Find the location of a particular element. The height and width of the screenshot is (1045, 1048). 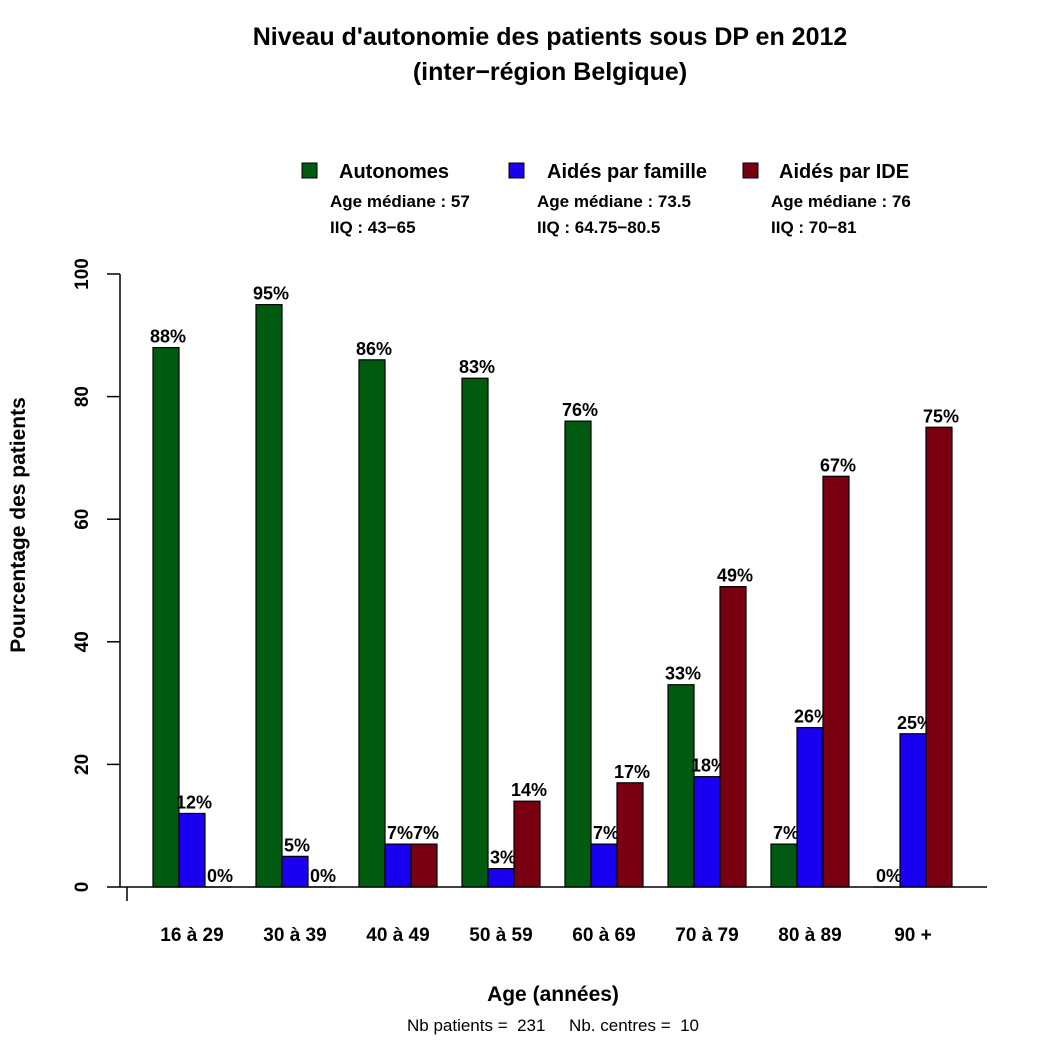

x-tick-label: 70 à 79 is located at coordinates (706, 935).